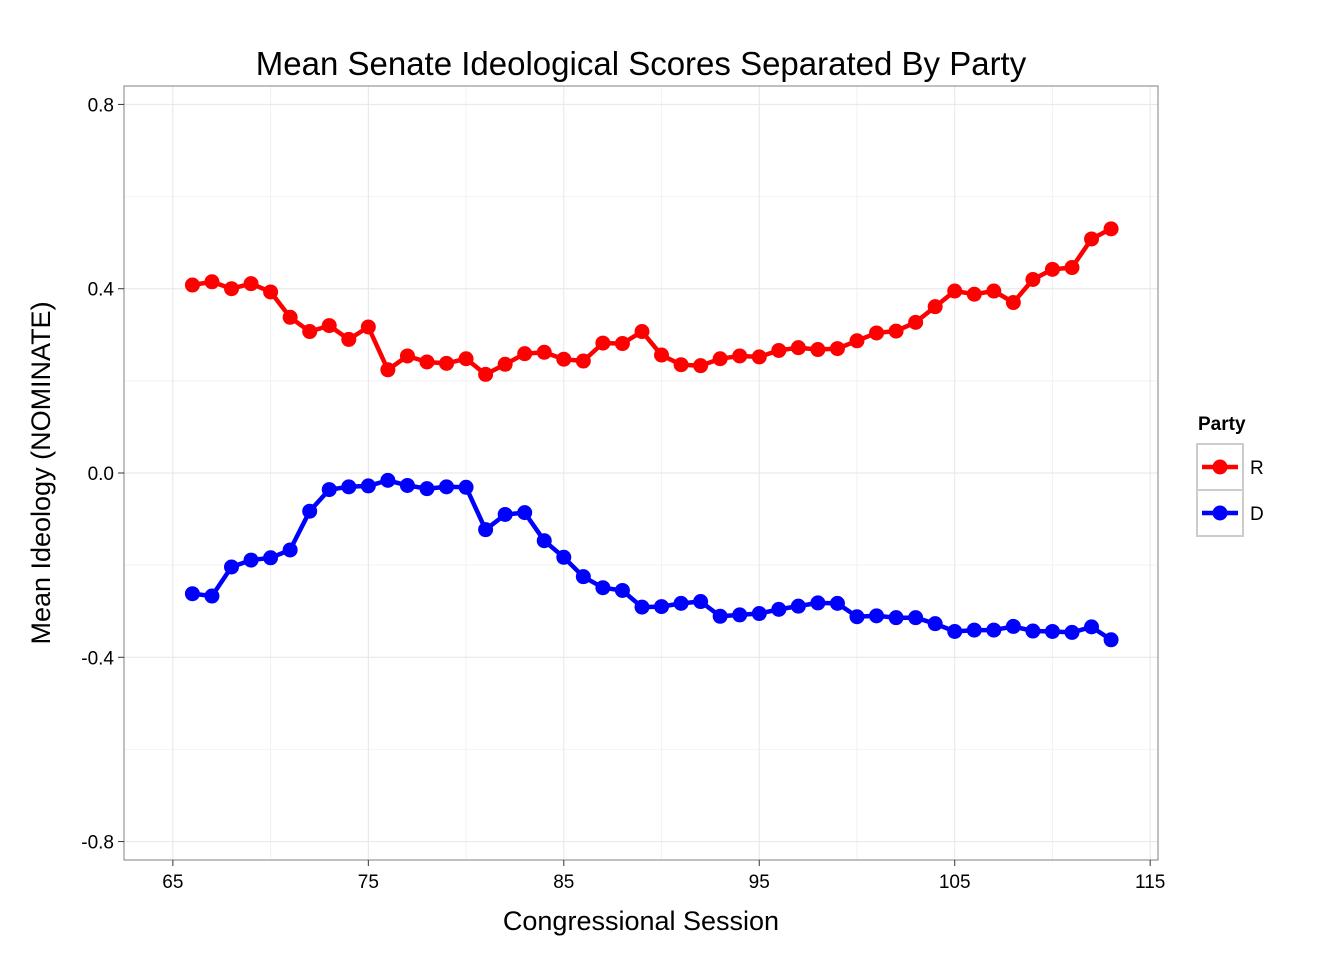  I want to click on x-tick-label: 115, so click(1150, 882).